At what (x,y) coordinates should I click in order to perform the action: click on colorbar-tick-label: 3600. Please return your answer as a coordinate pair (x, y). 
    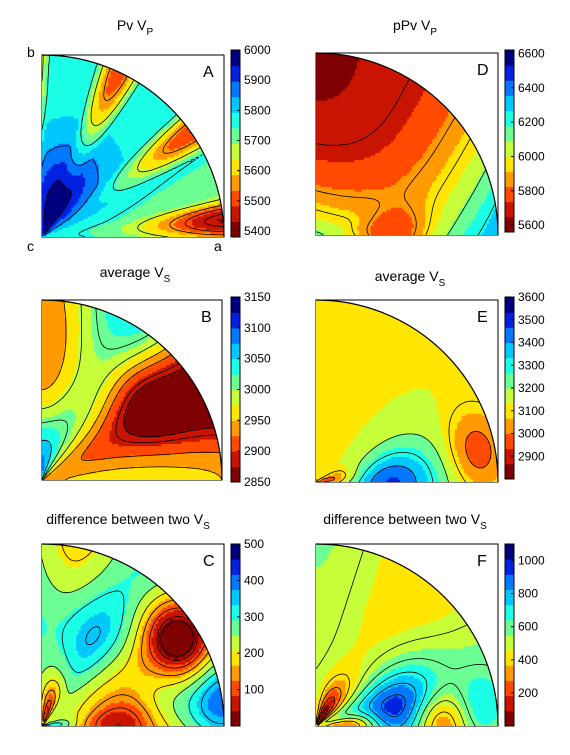
    Looking at the image, I should click on (531, 297).